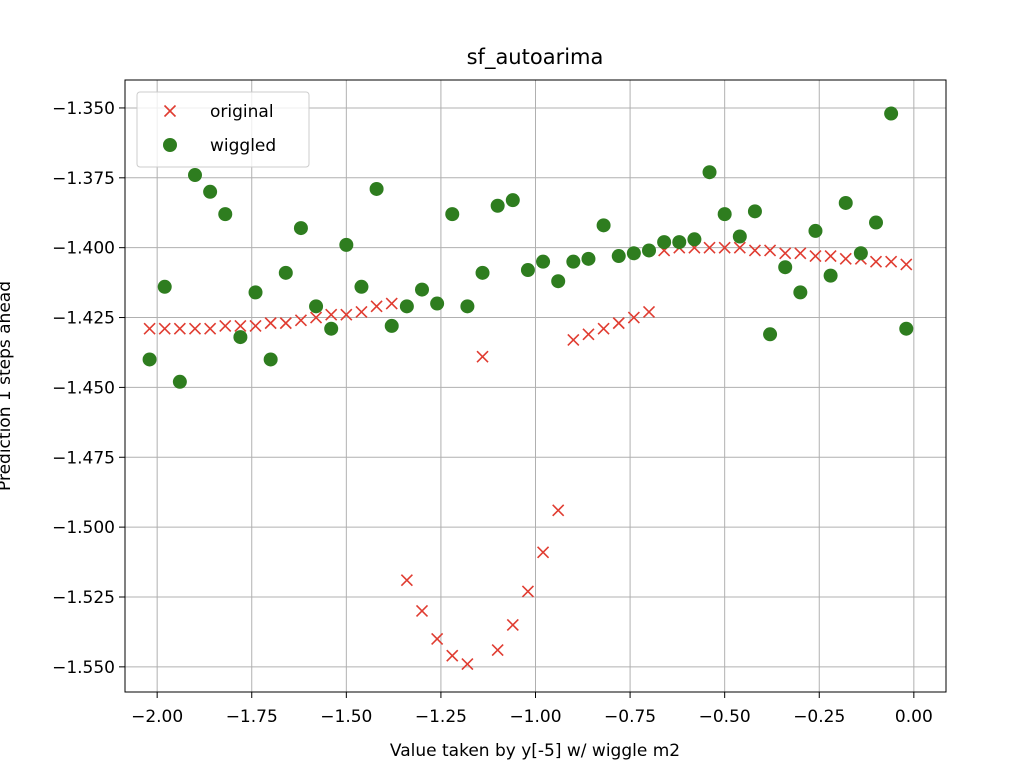 The width and height of the screenshot is (1022, 780). Describe the element at coordinates (819, 717) in the screenshot. I see `x-tick-label: −0.25` at that location.